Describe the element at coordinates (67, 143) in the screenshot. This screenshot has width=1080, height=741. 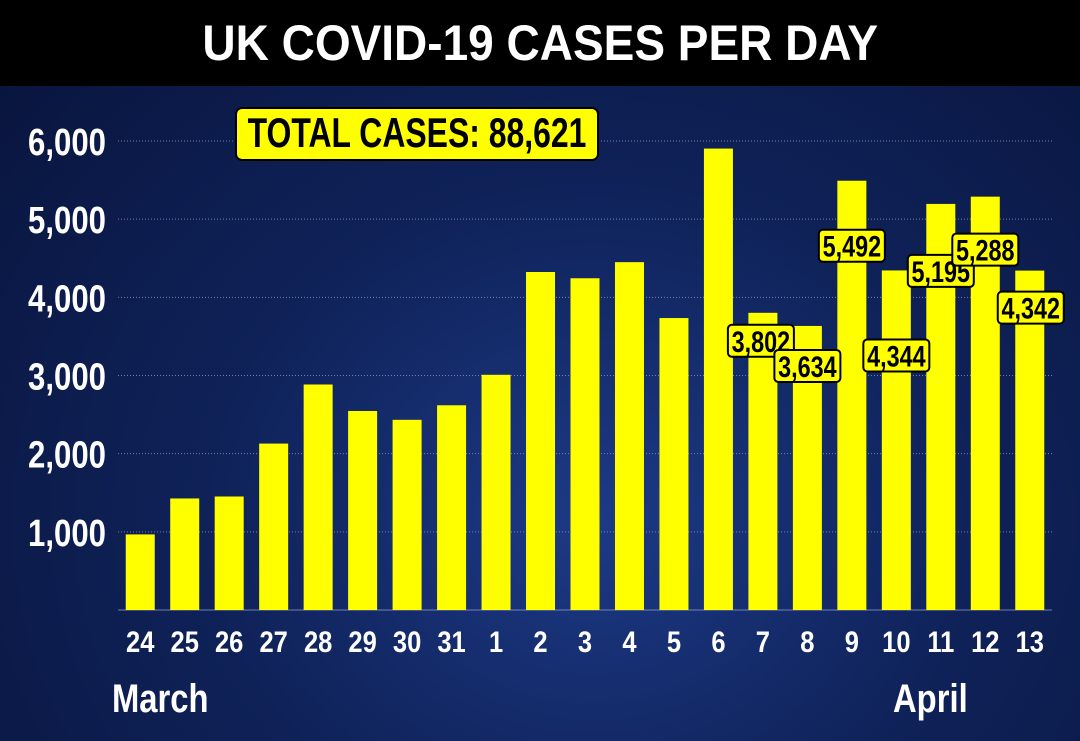
I see `y-tick-label: 6,000` at that location.